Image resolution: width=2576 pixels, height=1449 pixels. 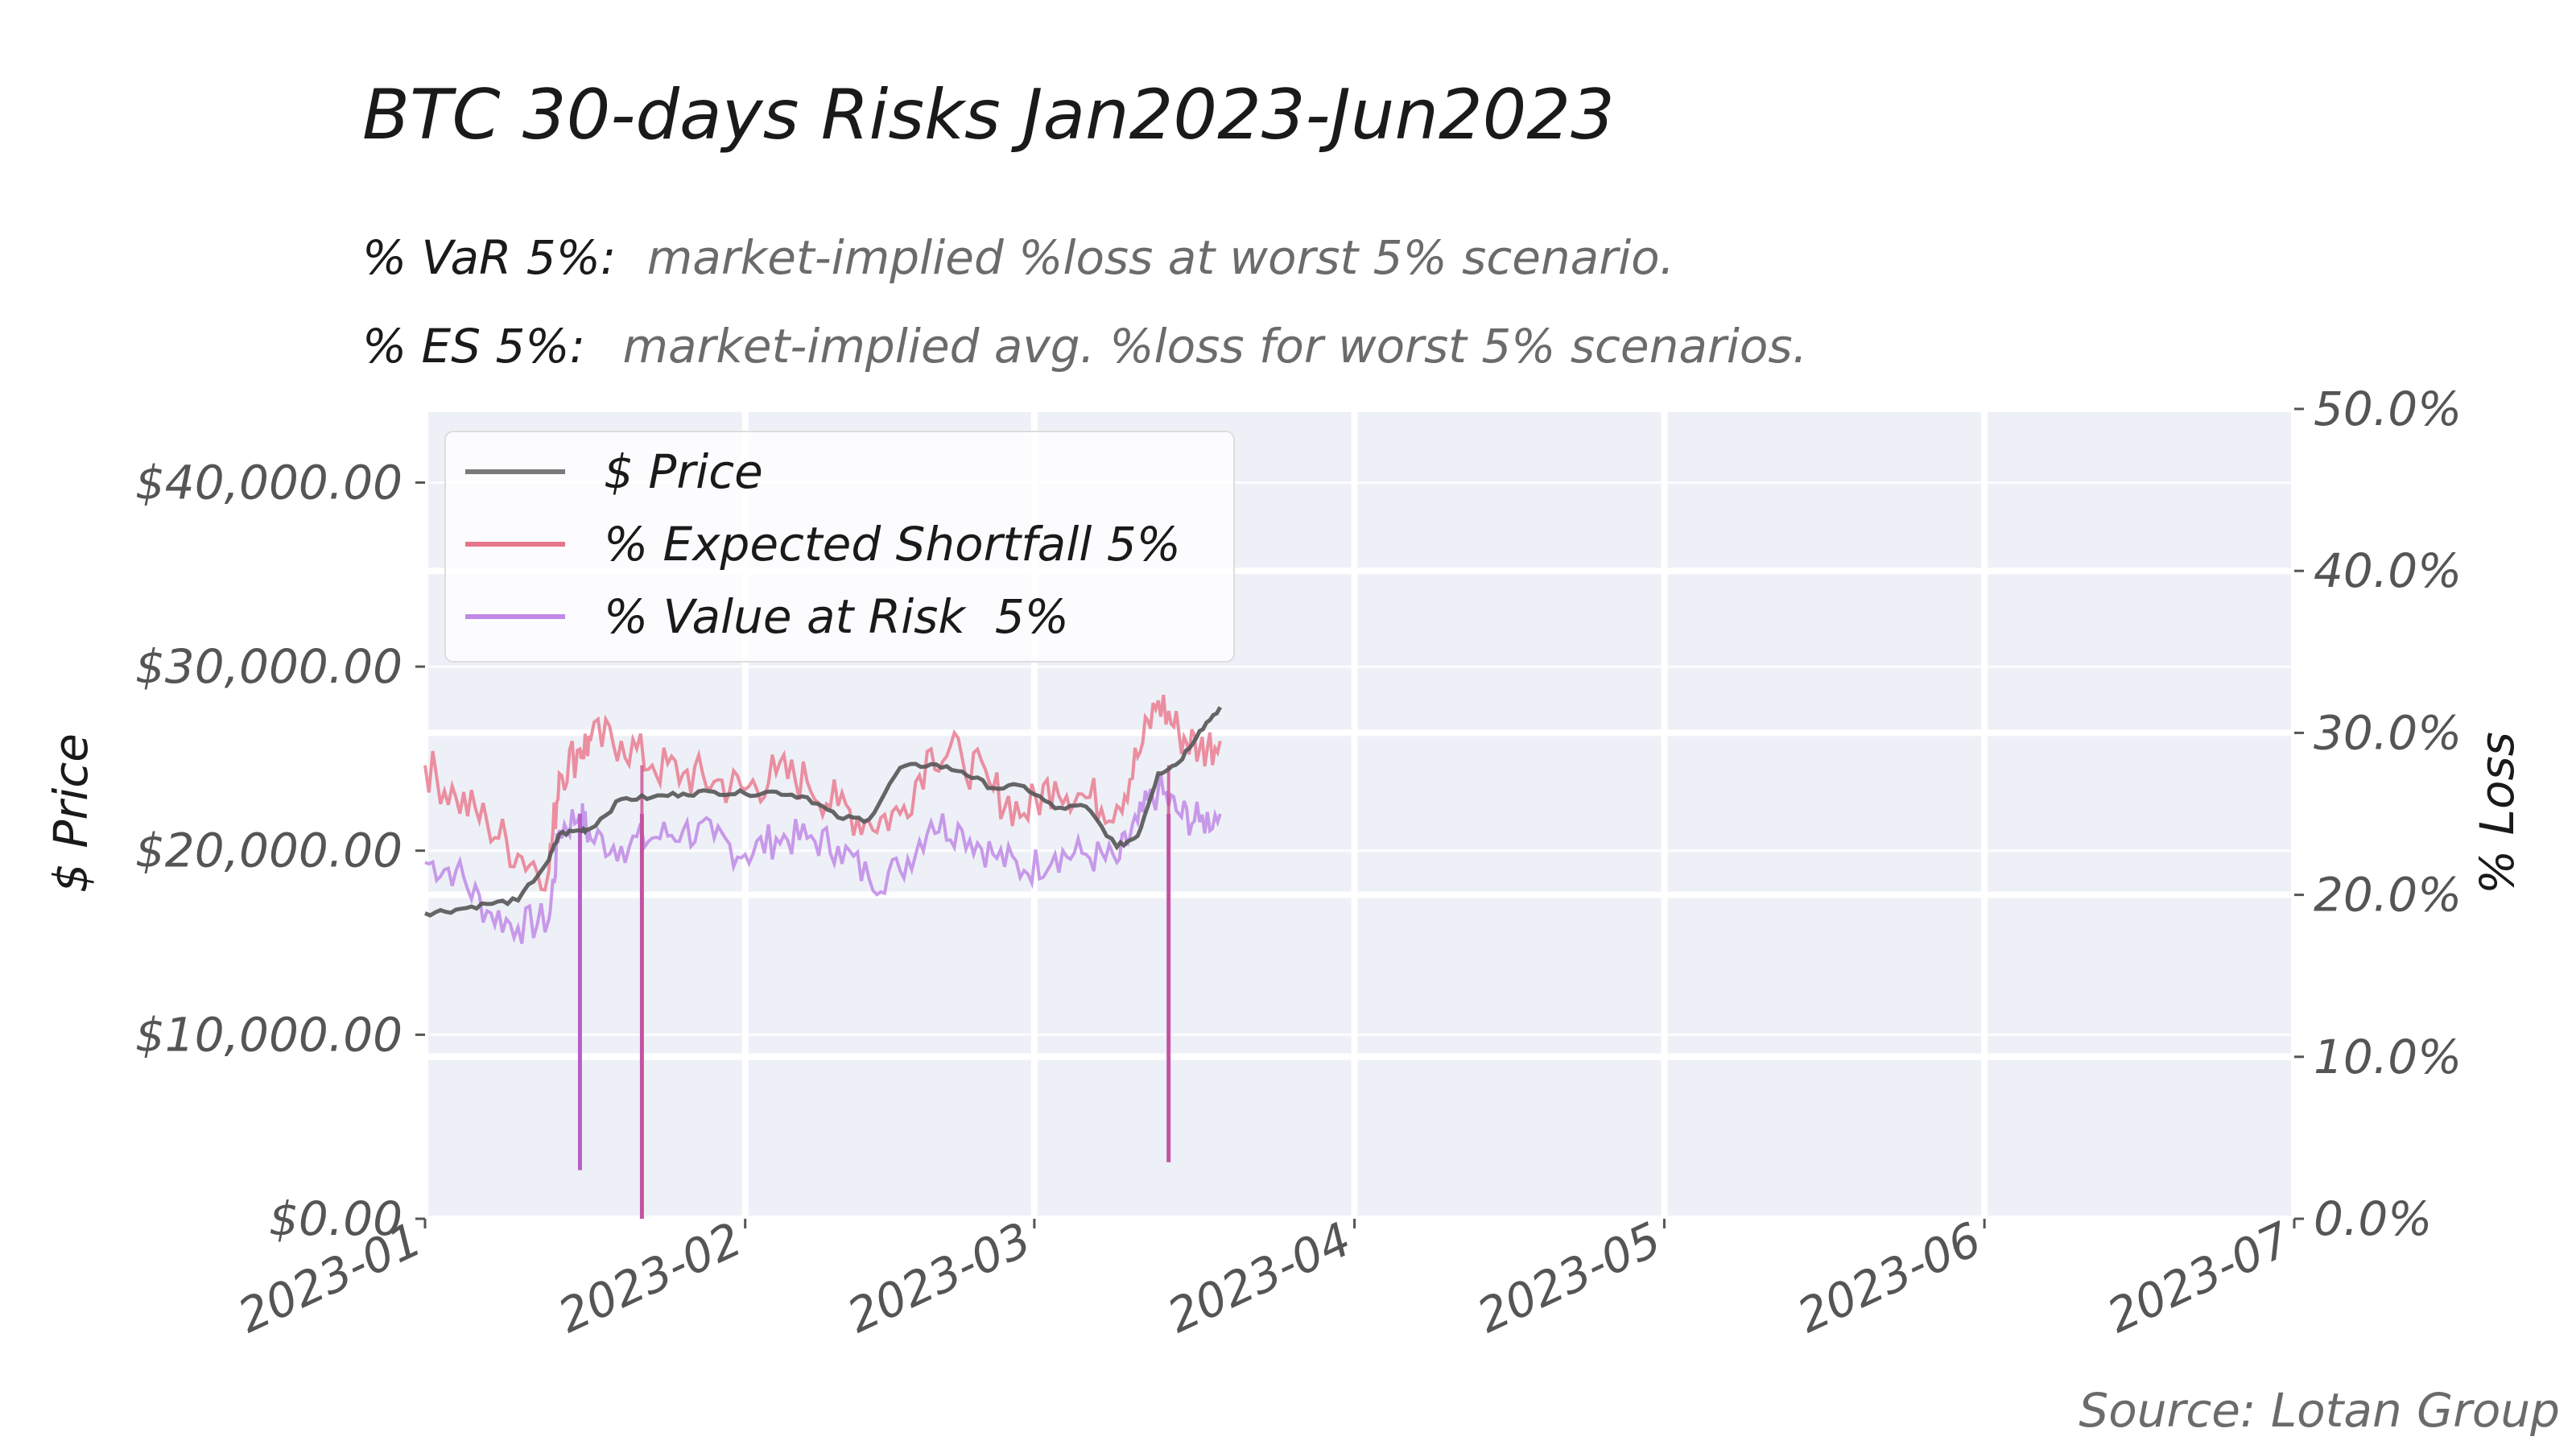 What do you see at coordinates (268, 666) in the screenshot?
I see `y-tick-left-label-3: $30,000.00` at bounding box center [268, 666].